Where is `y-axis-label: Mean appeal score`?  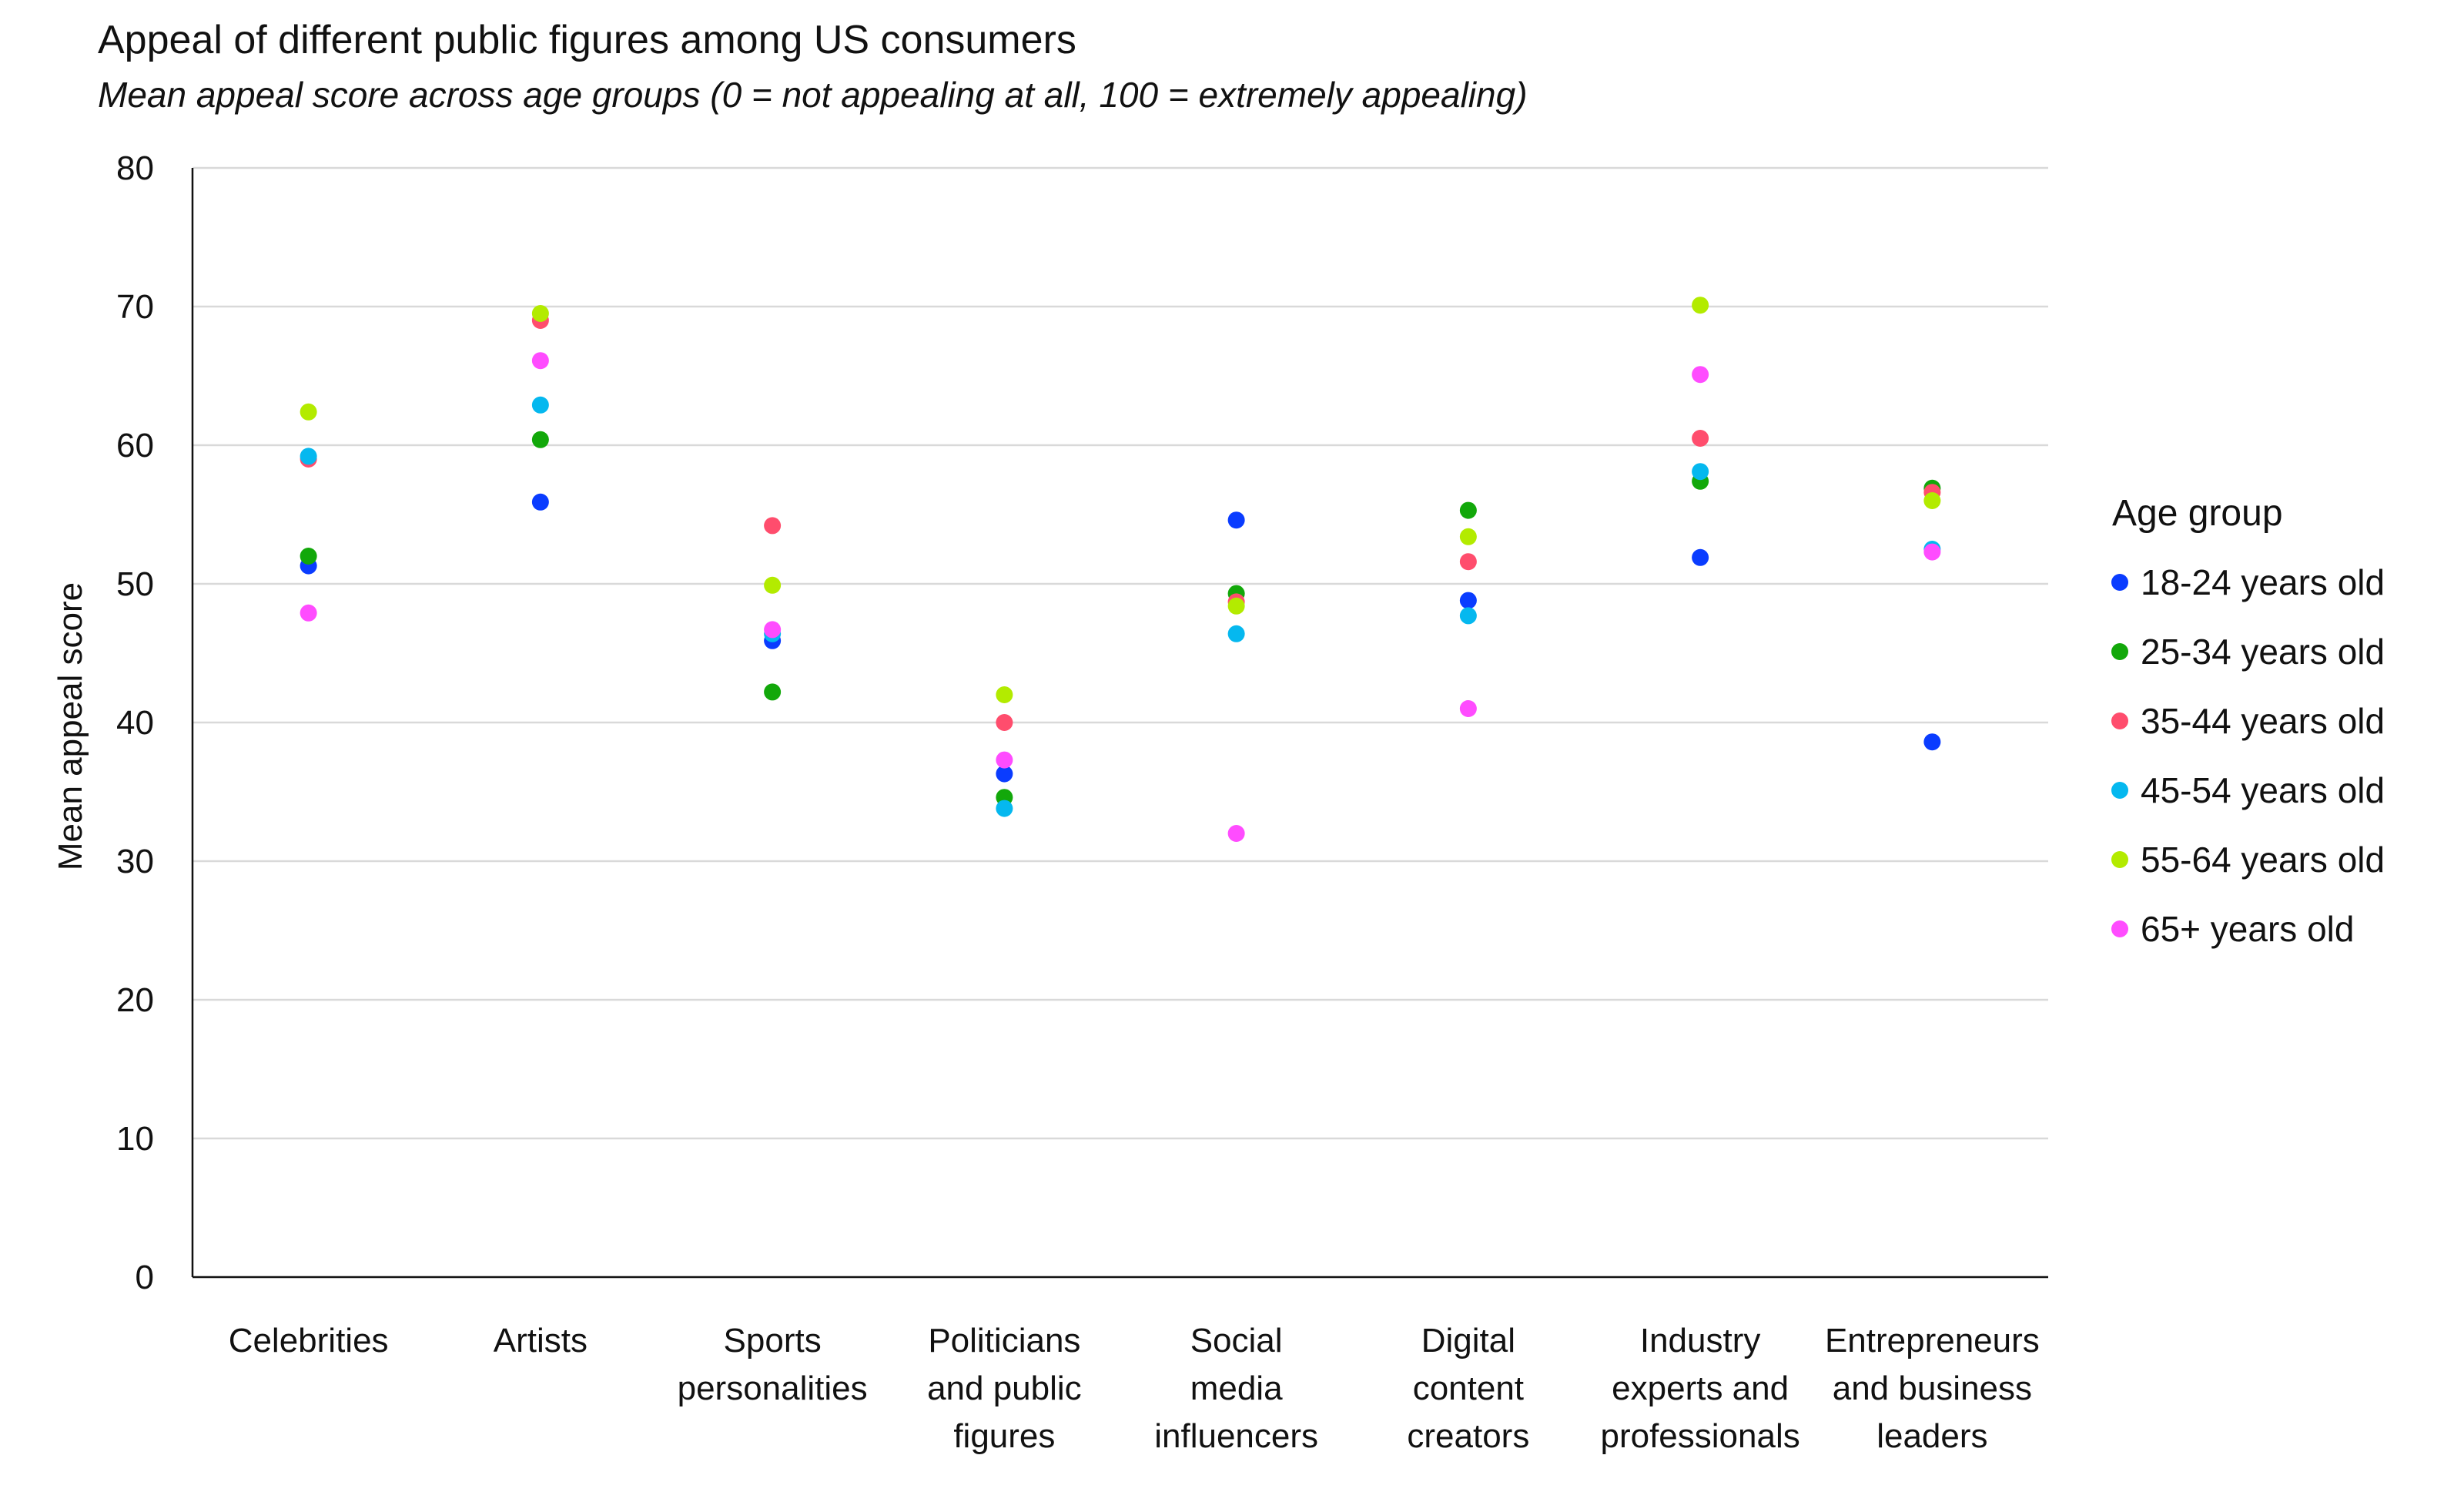
y-axis-label: Mean appeal score is located at coordinates (70, 726).